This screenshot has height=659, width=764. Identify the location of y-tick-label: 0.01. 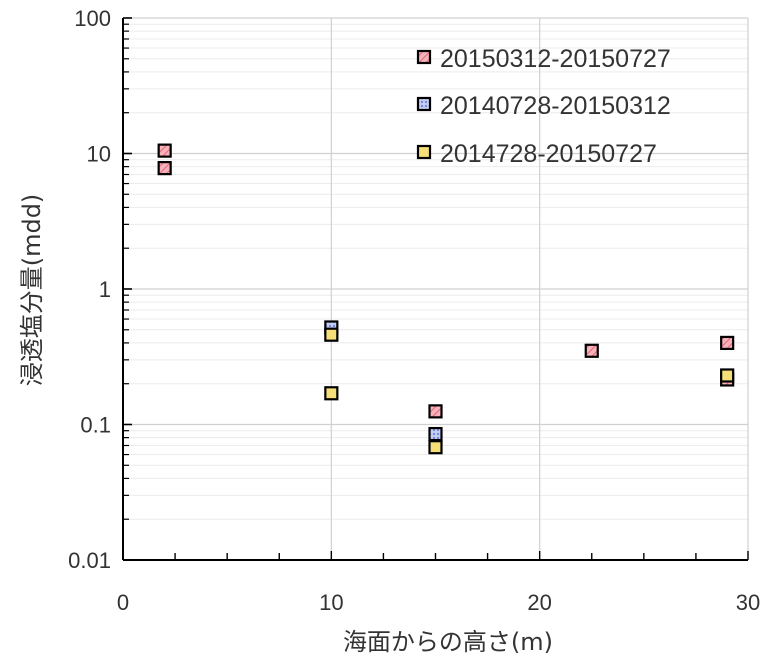
(89, 560).